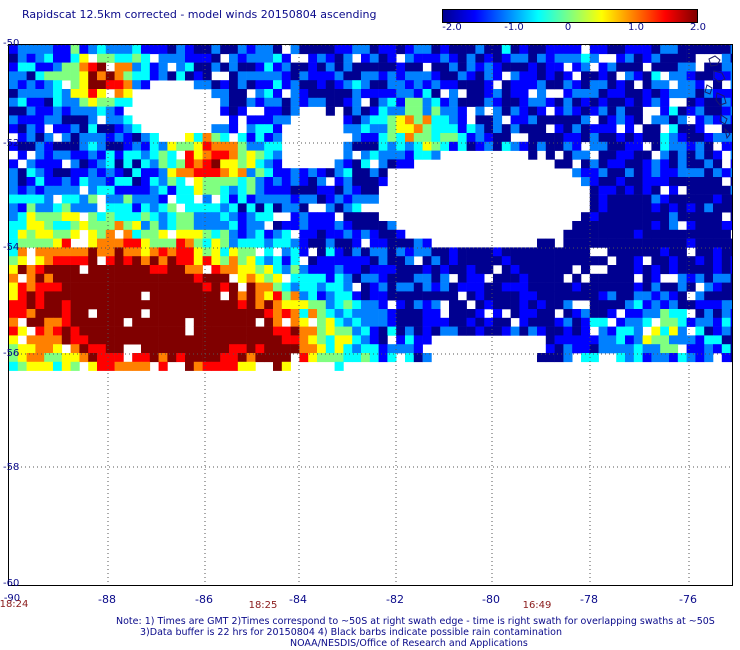 This screenshot has width=740, height=650. I want to click on lat-label: -50, so click(11, 43).